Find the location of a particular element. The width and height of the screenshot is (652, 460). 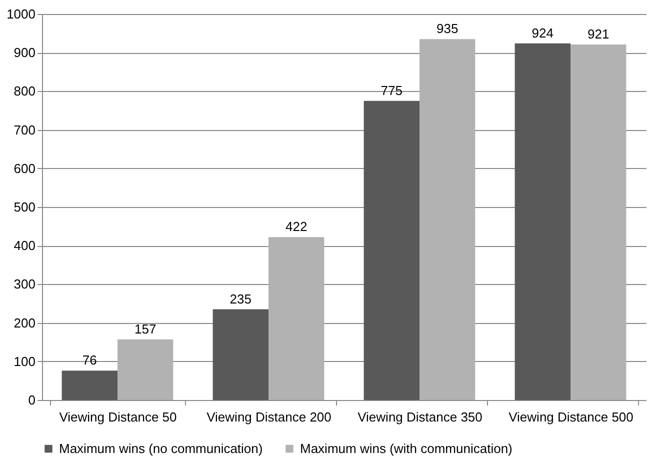

data-label: 157 is located at coordinates (145, 328).